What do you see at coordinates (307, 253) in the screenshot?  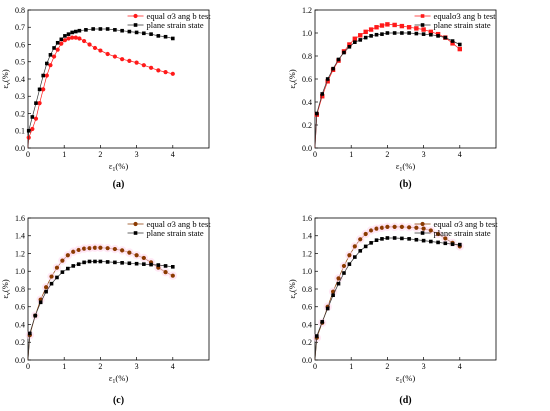 I see `y-tick-label: 1.2` at bounding box center [307, 253].